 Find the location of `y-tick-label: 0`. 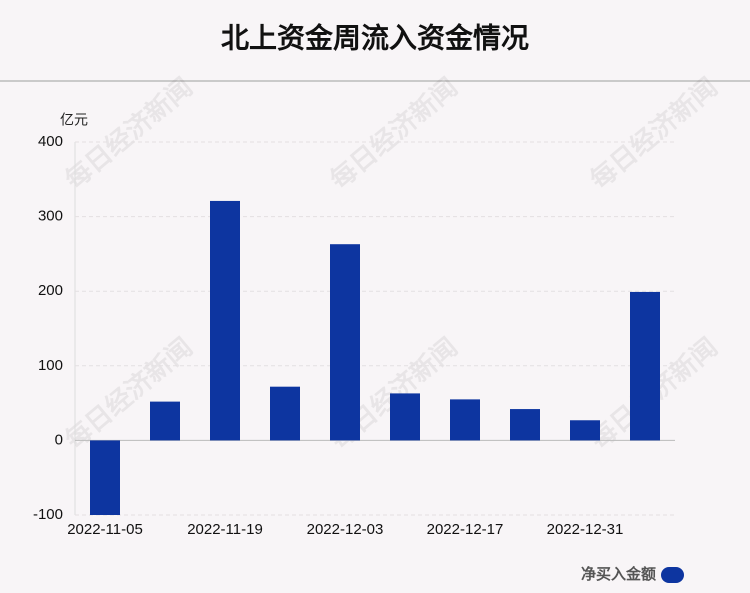

y-tick-label: 0 is located at coordinates (59, 439).